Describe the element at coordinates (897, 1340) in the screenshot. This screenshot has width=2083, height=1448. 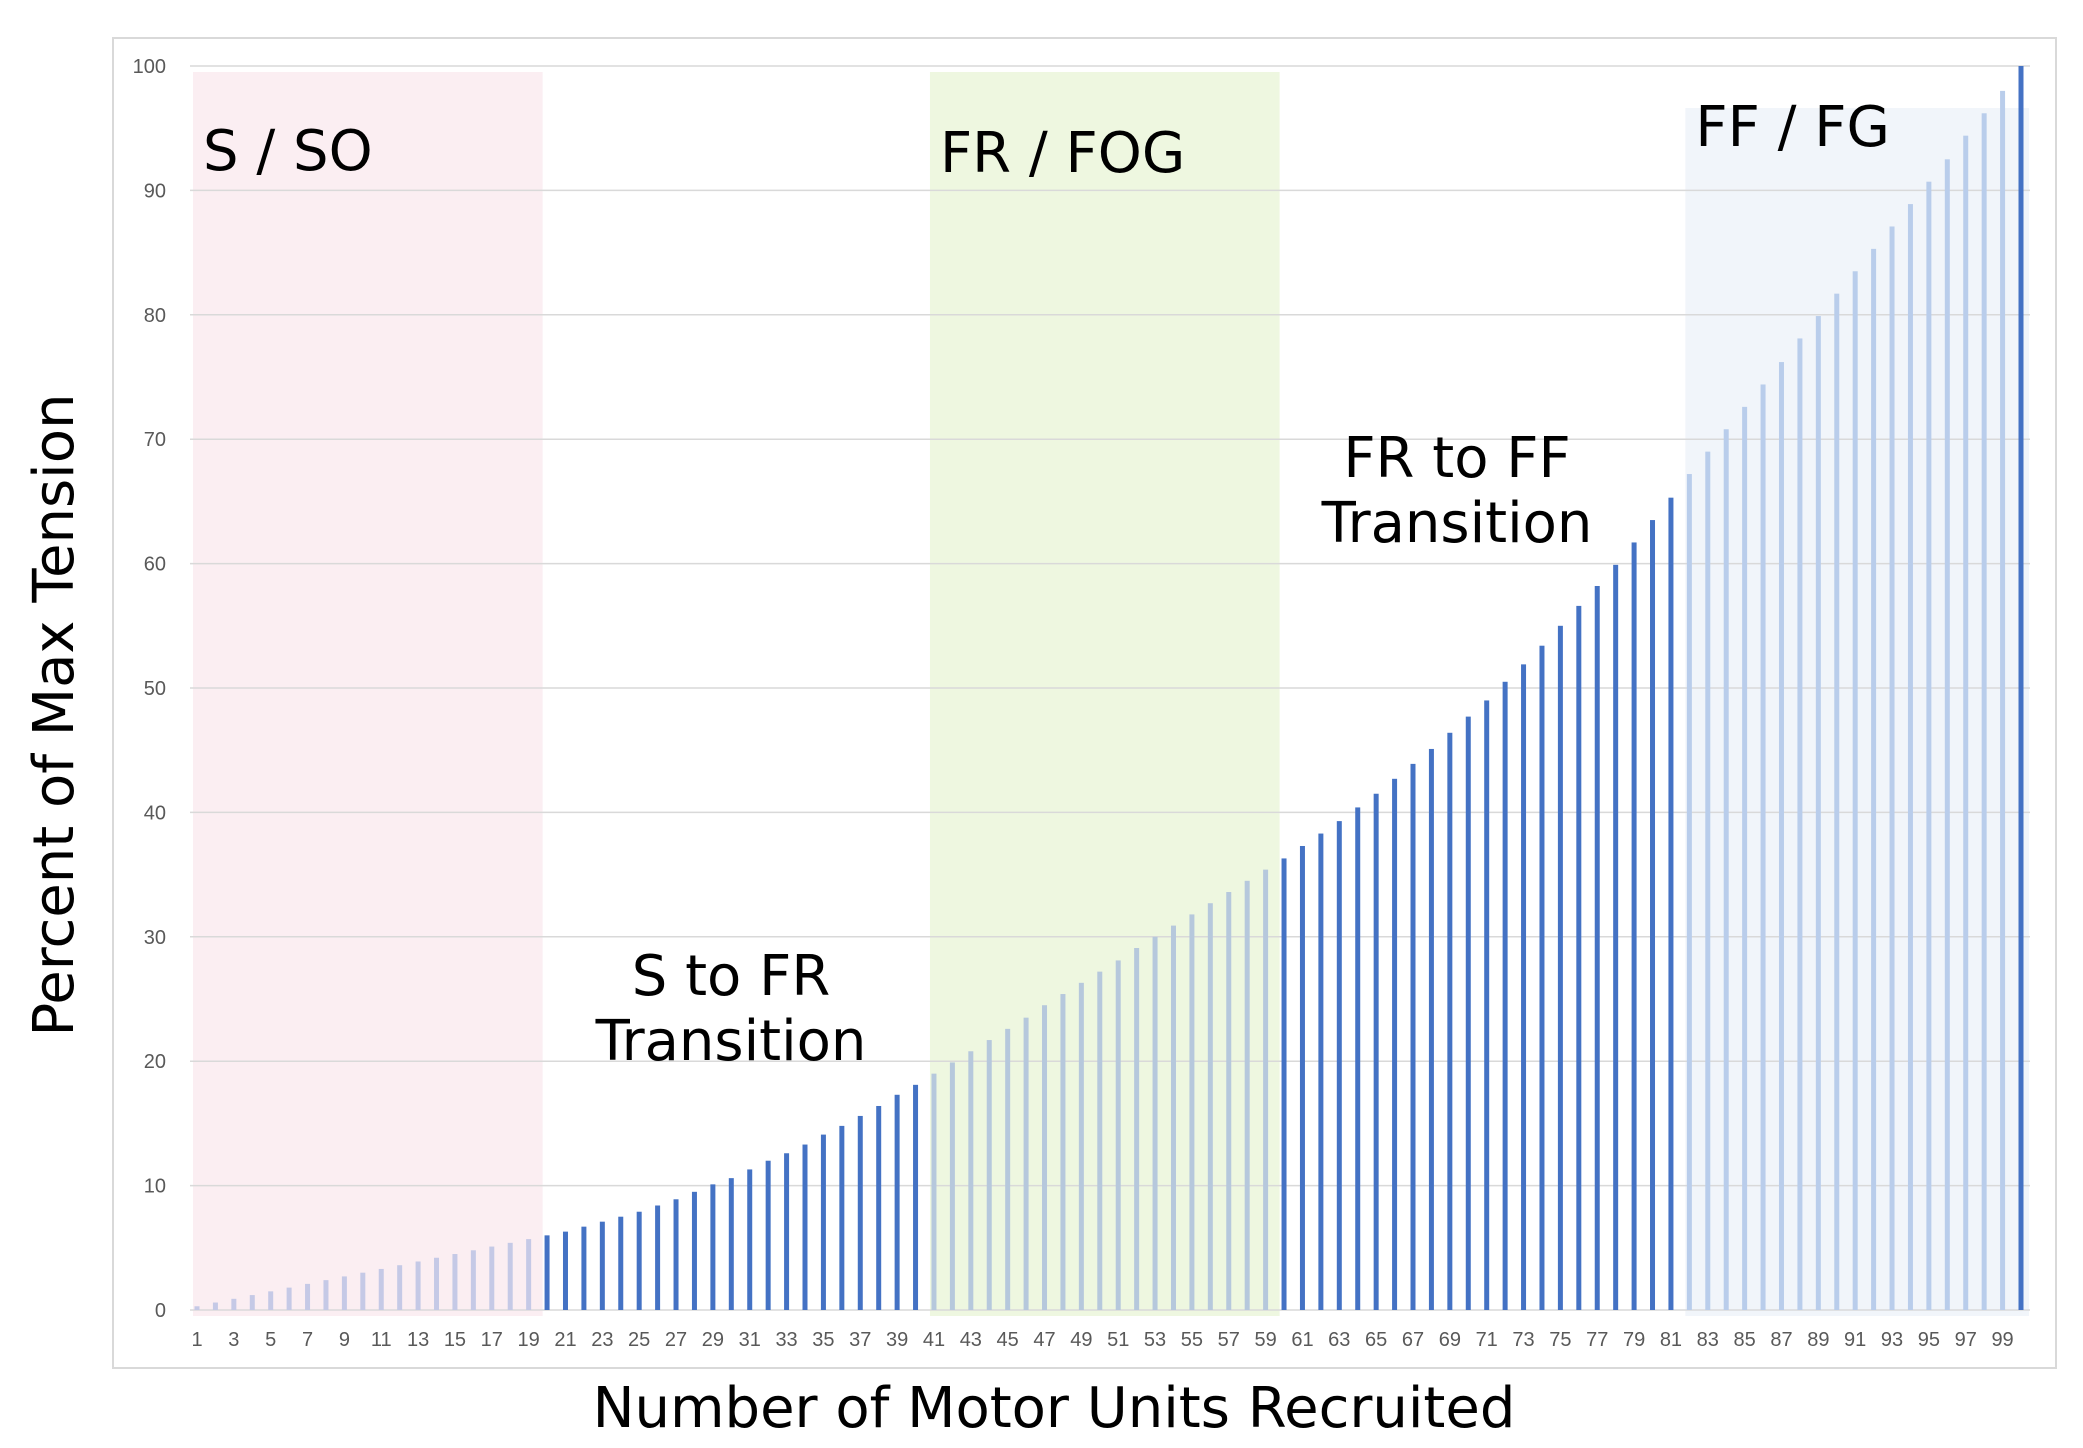
I see `x-tick-label: 39` at that location.